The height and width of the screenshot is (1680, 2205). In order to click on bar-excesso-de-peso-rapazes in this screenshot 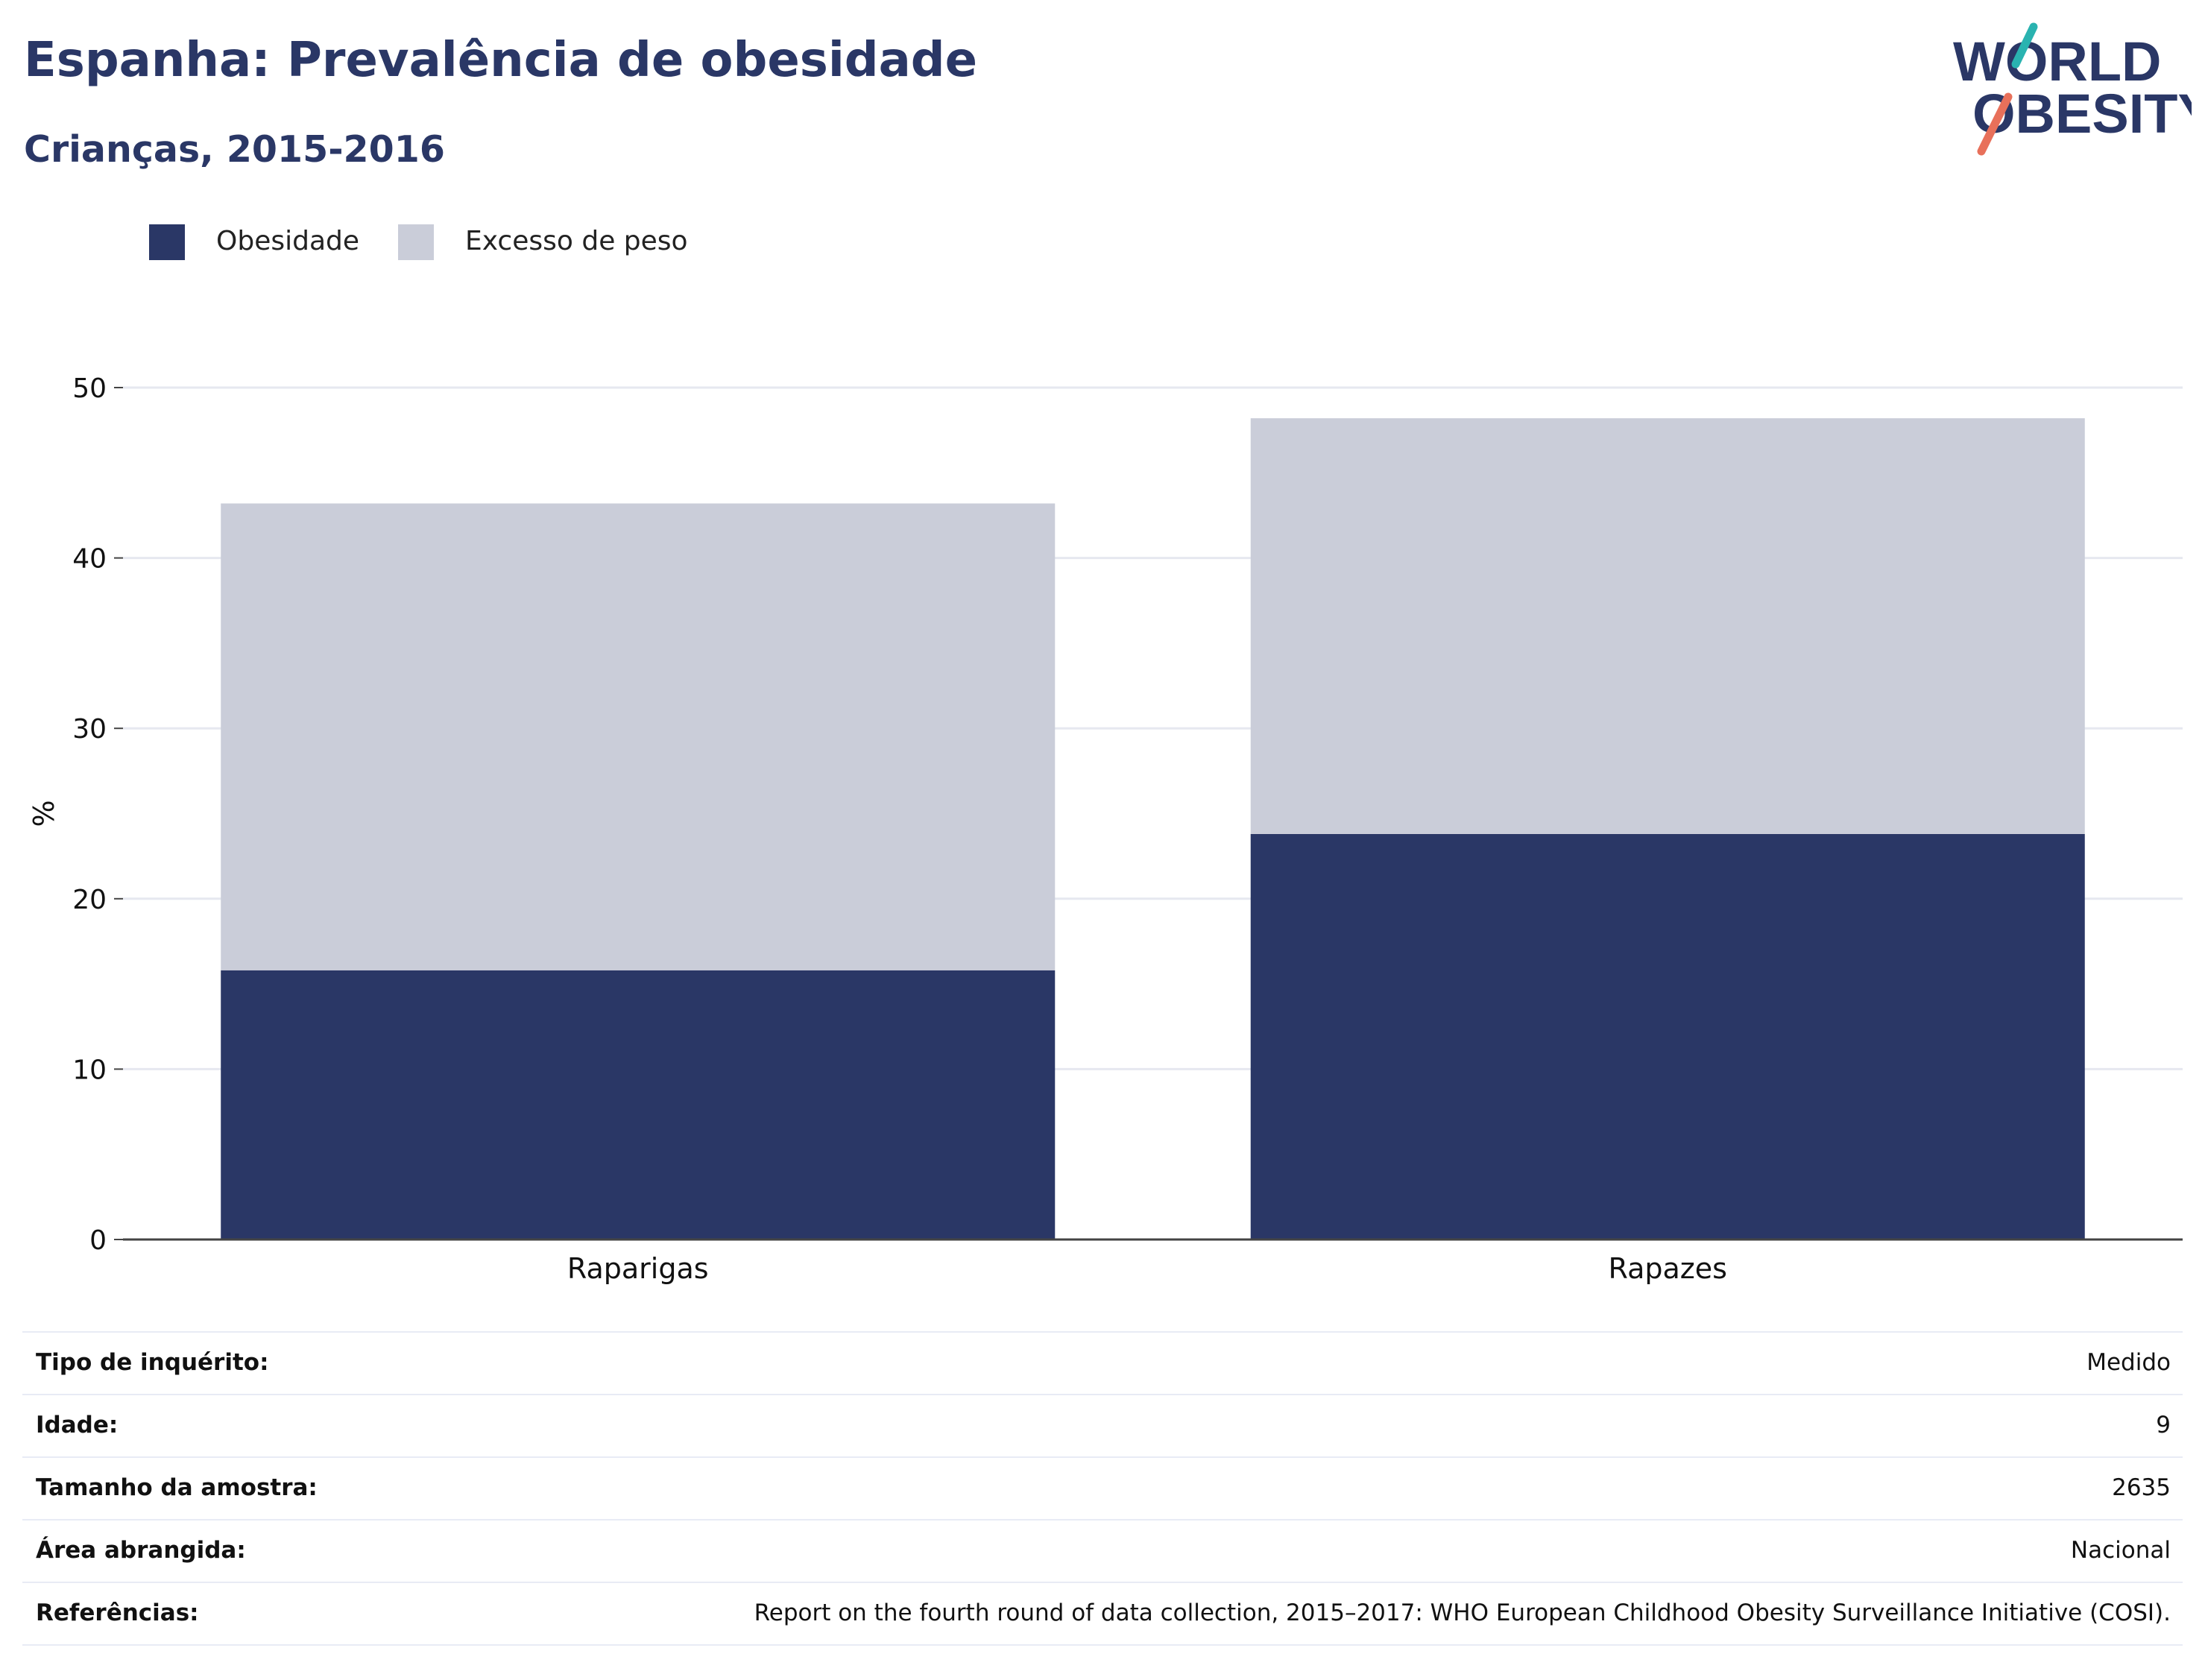, I will do `click(1667, 626)`.